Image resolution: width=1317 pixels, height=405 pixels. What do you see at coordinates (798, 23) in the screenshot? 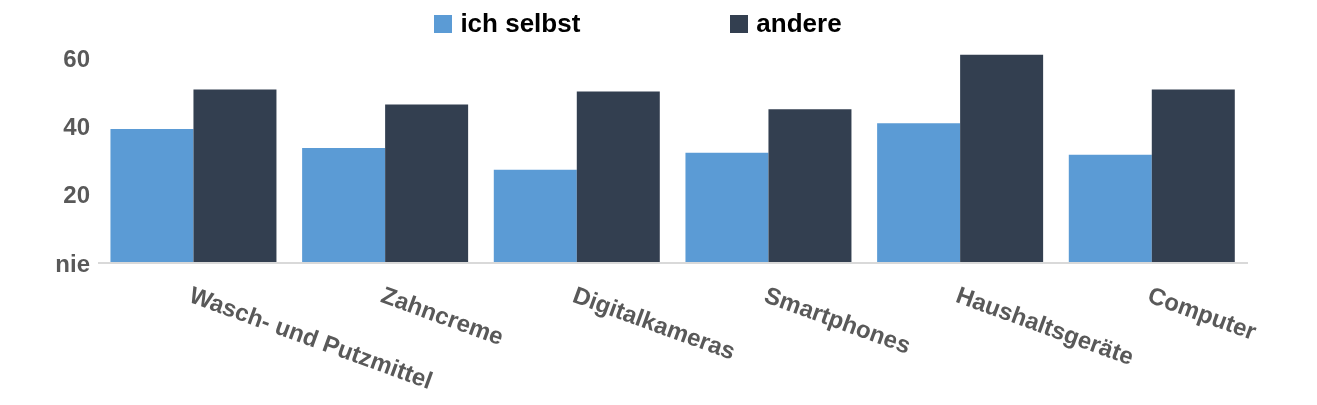
I see `legend-label: andere` at bounding box center [798, 23].